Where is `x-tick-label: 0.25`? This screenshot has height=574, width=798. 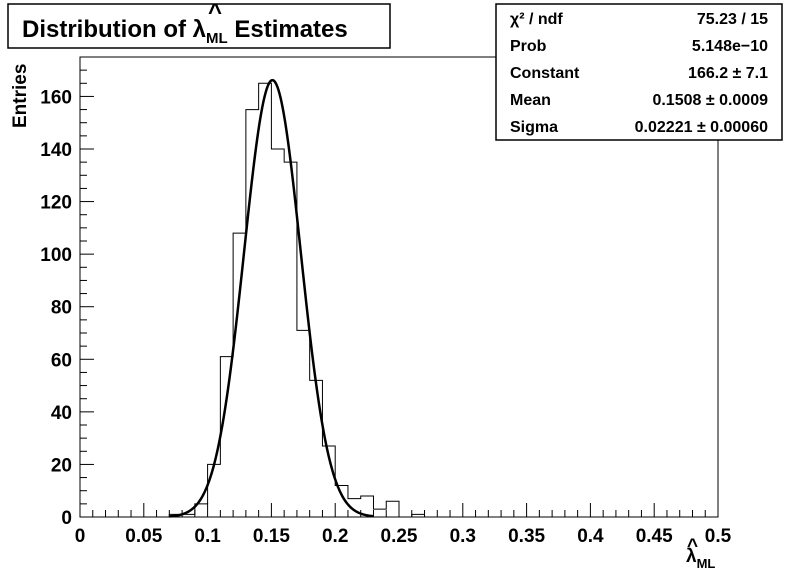 x-tick-label: 0.25 is located at coordinates (399, 536).